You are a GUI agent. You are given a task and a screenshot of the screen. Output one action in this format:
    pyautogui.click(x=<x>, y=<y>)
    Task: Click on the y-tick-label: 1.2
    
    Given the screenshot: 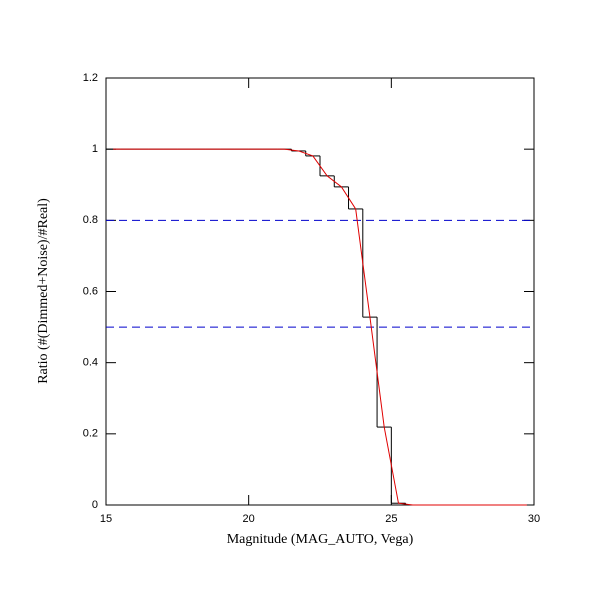 What is the action you would take?
    pyautogui.click(x=90, y=78)
    